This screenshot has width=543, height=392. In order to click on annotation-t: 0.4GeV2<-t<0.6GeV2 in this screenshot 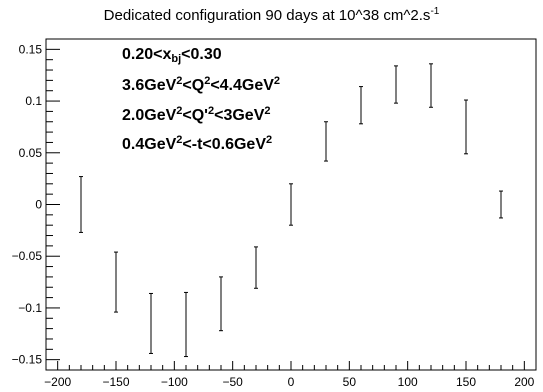, I will do `click(197, 143)`.